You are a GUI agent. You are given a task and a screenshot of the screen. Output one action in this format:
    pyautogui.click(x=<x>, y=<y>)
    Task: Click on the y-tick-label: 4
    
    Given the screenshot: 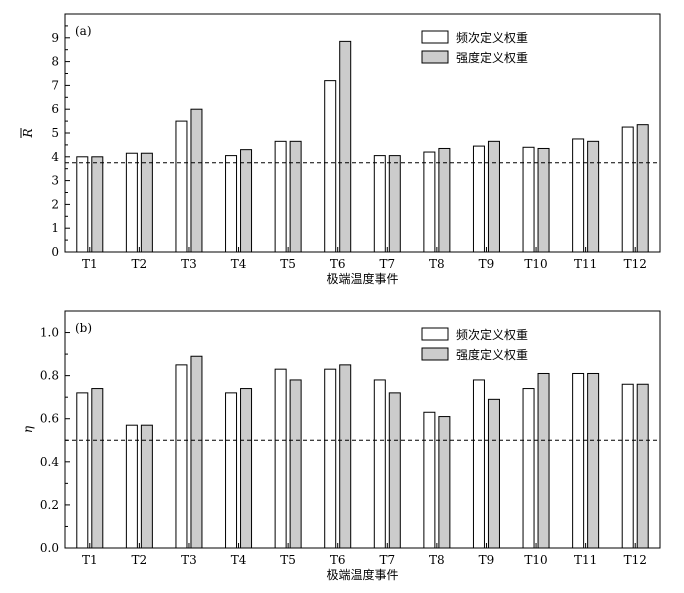 What is the action you would take?
    pyautogui.click(x=55, y=157)
    